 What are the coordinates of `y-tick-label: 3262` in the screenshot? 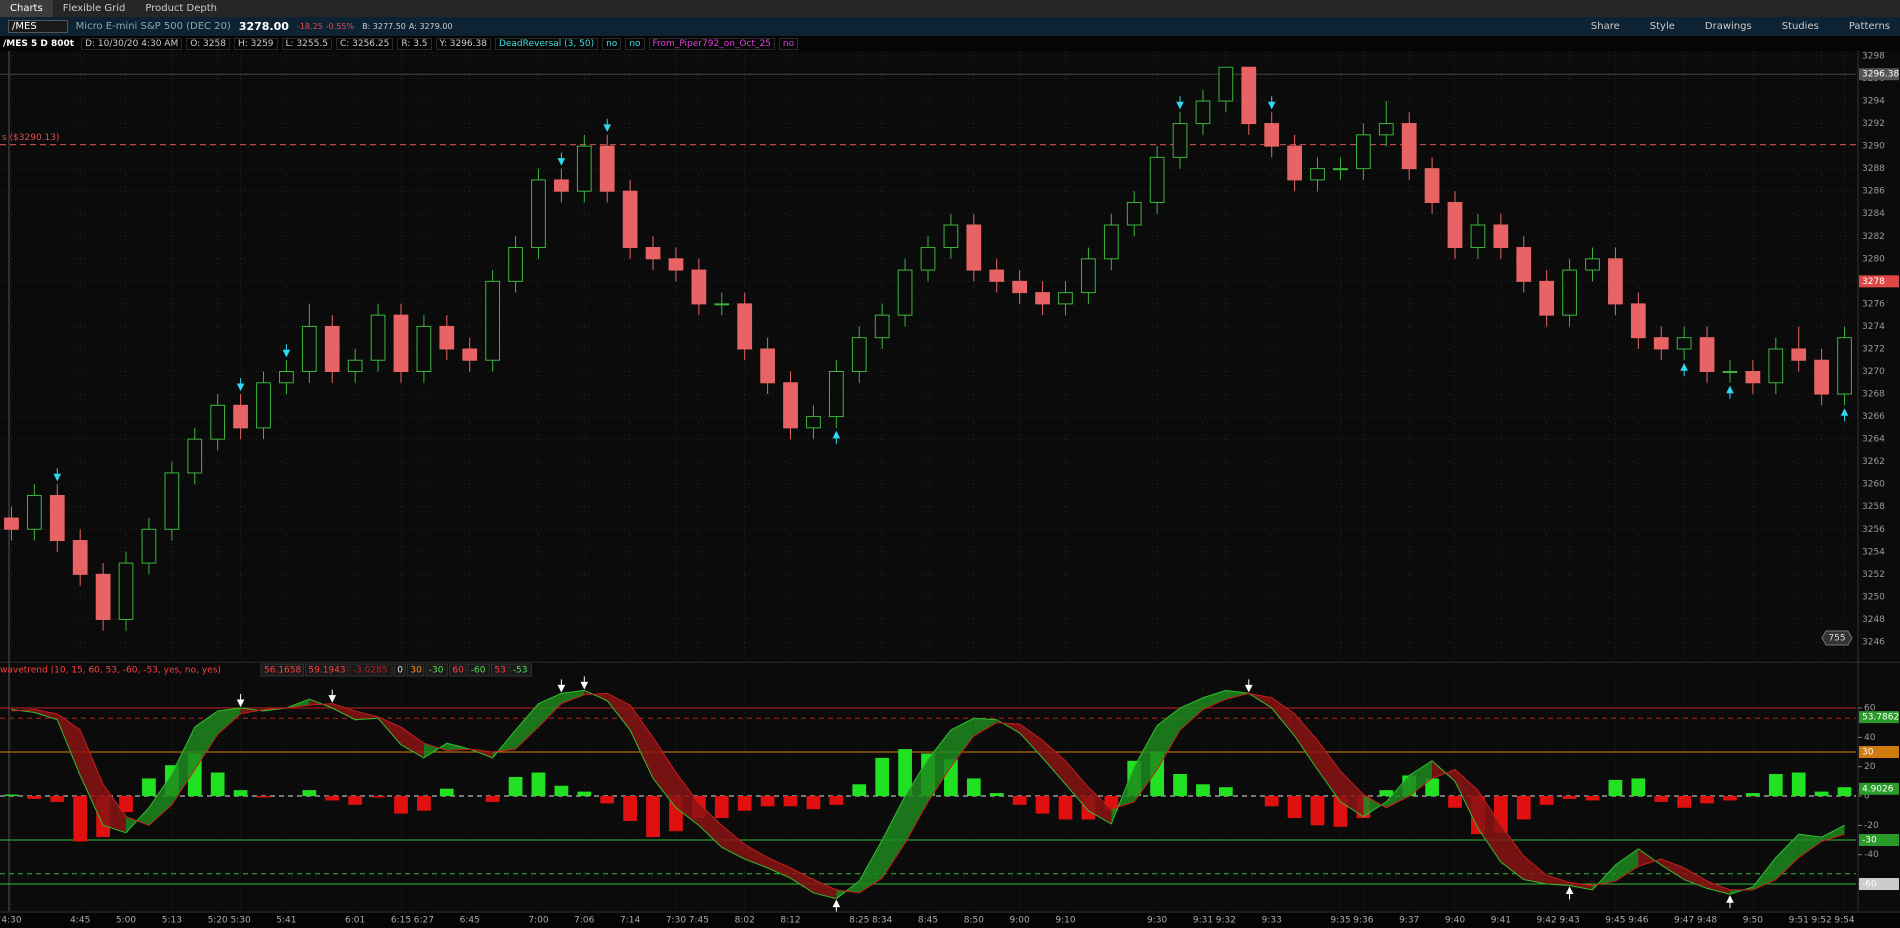 It's located at (1873, 462).